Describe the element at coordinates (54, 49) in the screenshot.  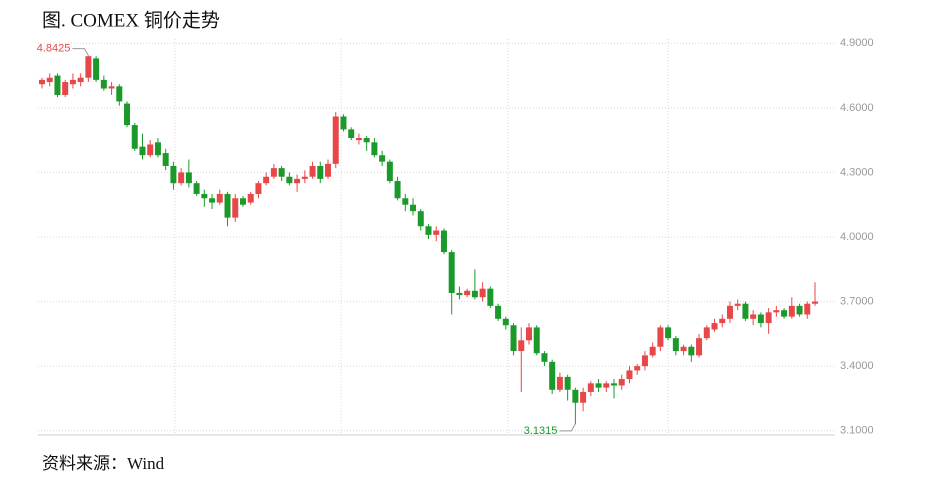
I see `annotation: 4.8425` at that location.